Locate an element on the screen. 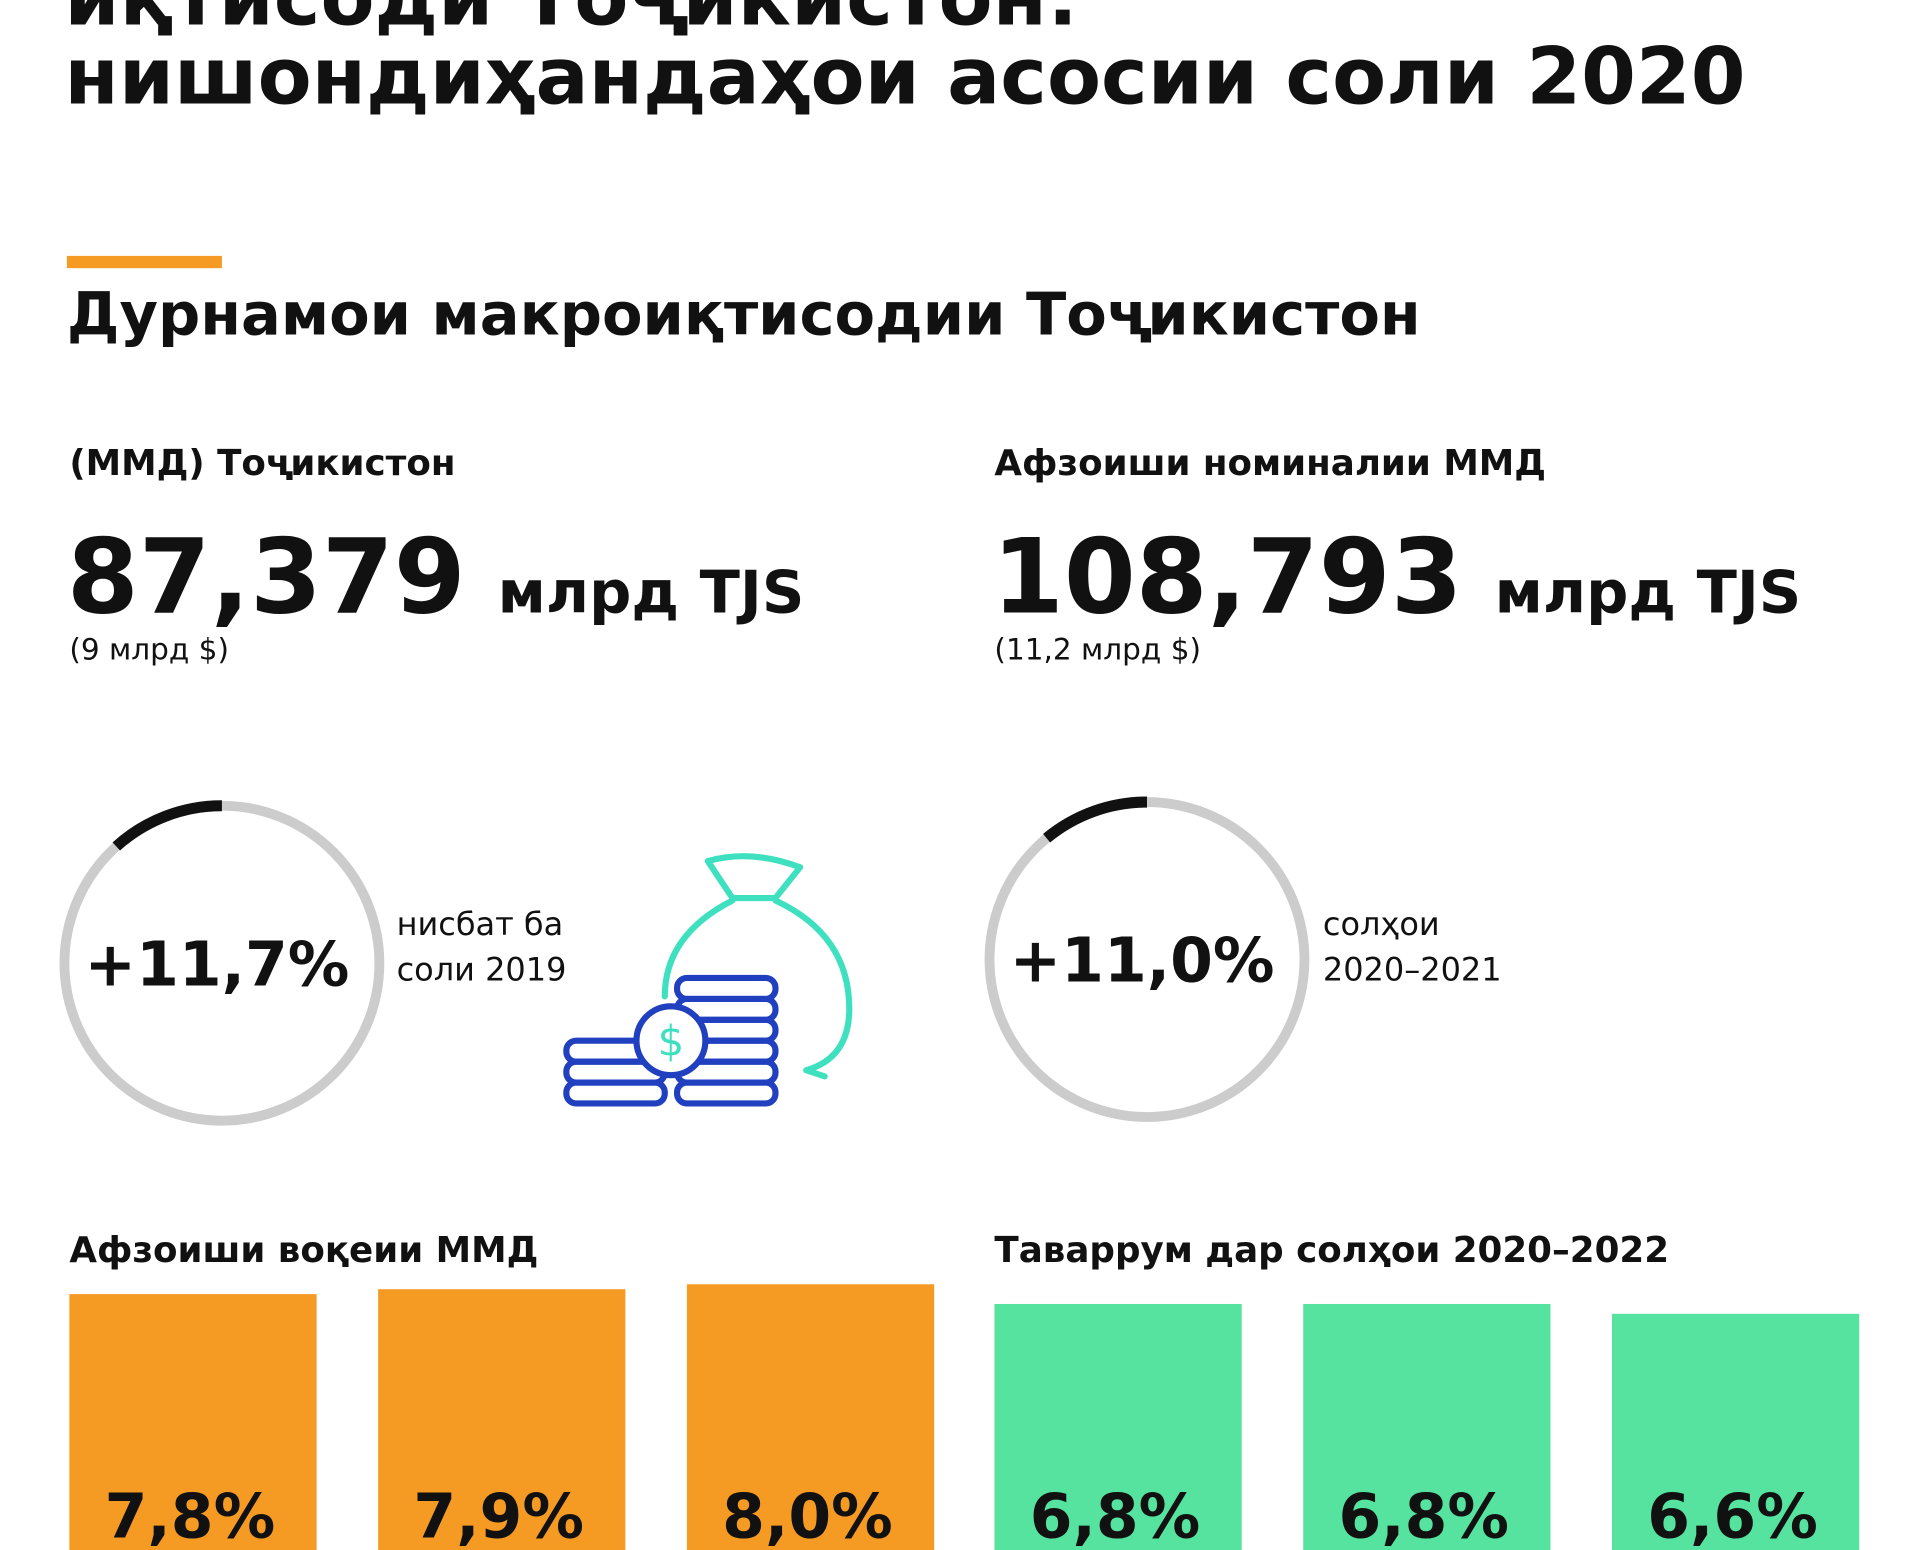 The image size is (1920, 1550). title-line: иқтисоди Тоҷикистон: is located at coordinates (571, 22).